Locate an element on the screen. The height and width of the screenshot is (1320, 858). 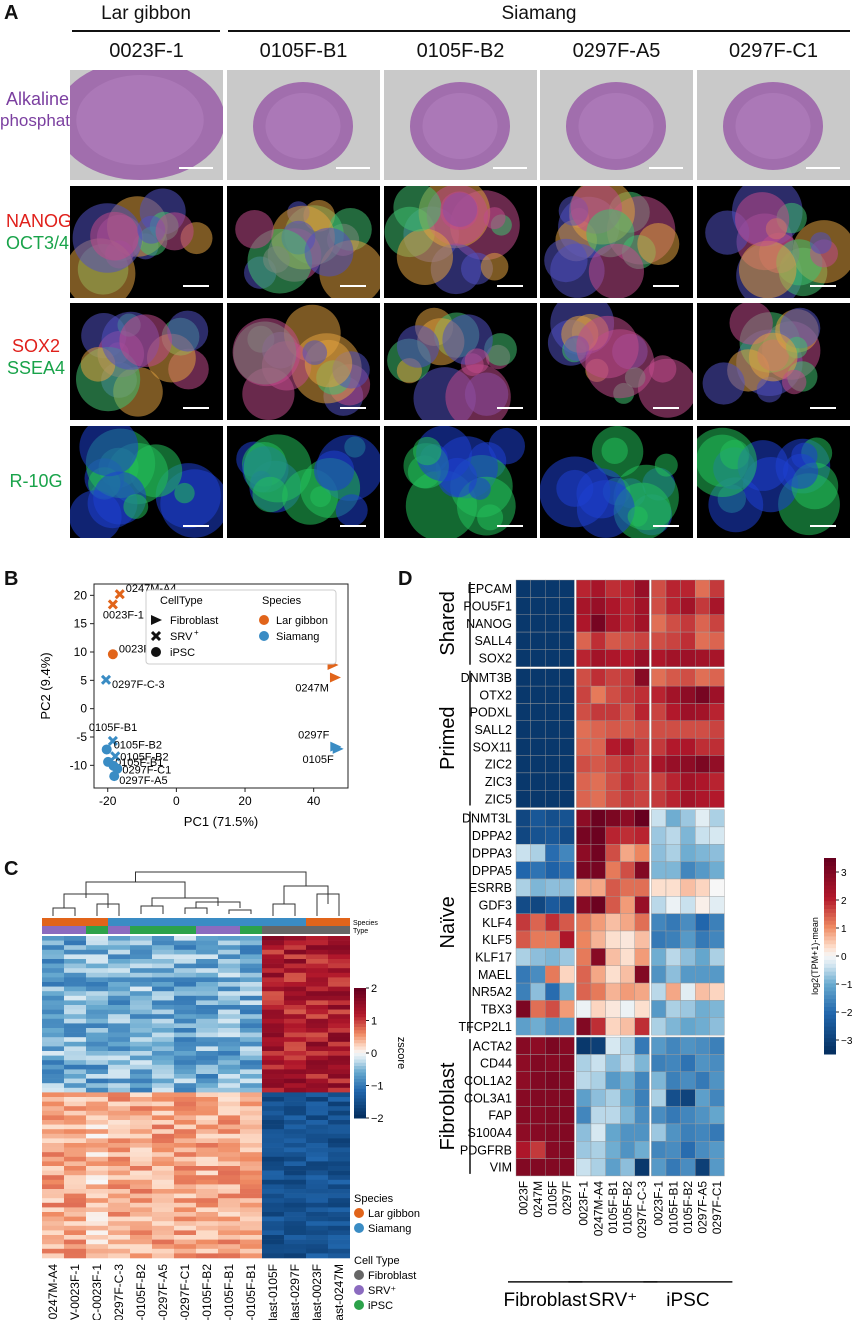
colorbar-tick-label: 1 is located at coordinates (844, 929).